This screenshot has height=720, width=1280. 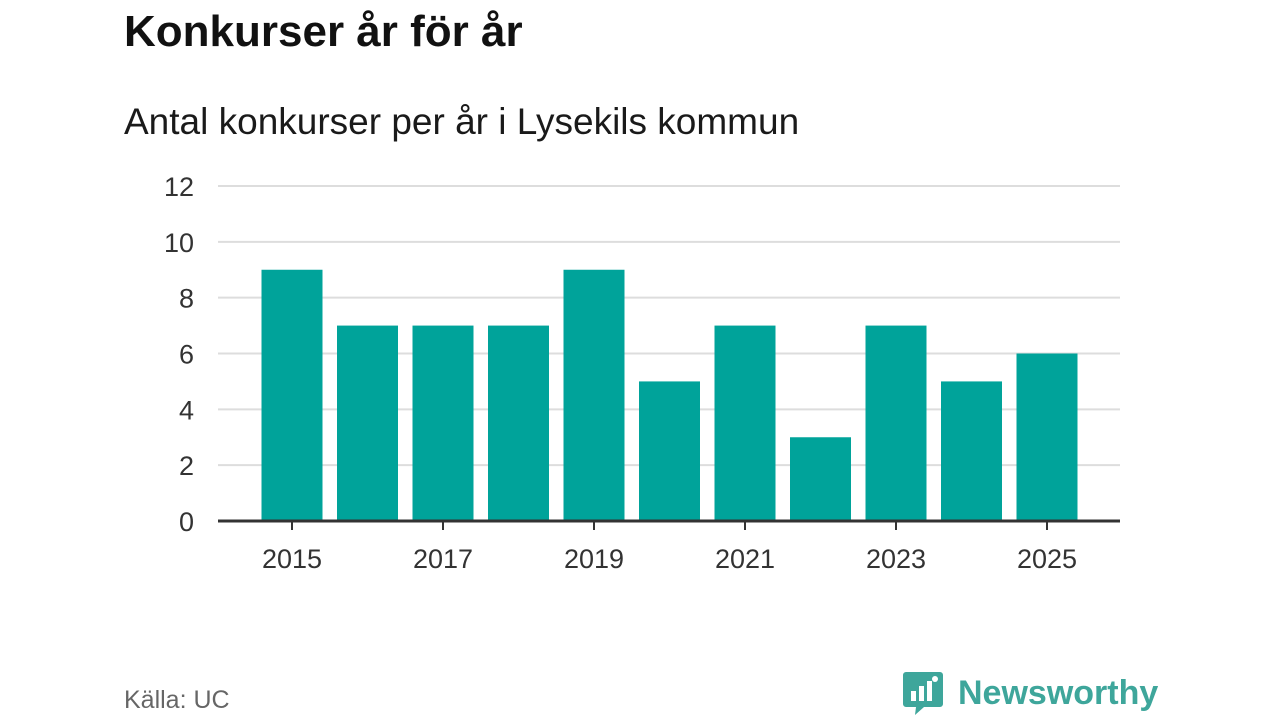 What do you see at coordinates (923, 693) in the screenshot?
I see `bar-chart-icon` at bounding box center [923, 693].